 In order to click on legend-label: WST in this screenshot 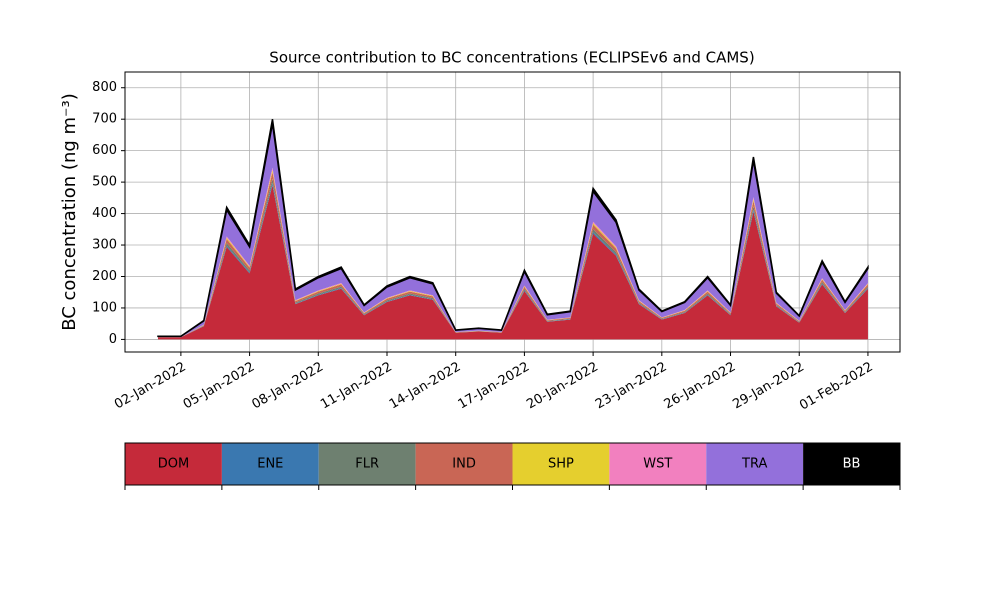, I will do `click(657, 464)`.